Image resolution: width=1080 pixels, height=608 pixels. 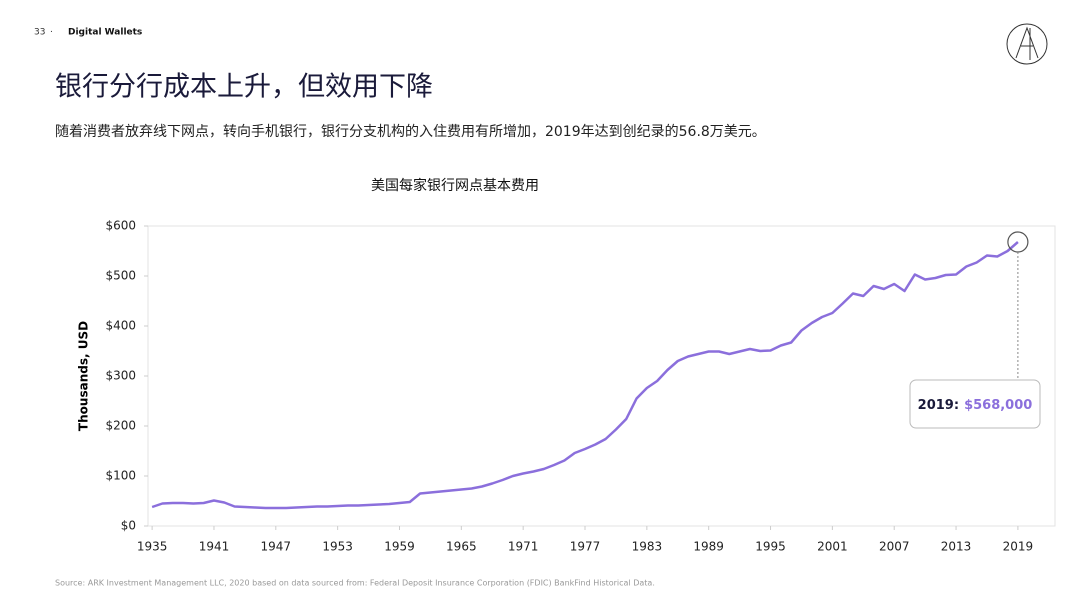 I want to click on logo, so click(x=1027, y=44).